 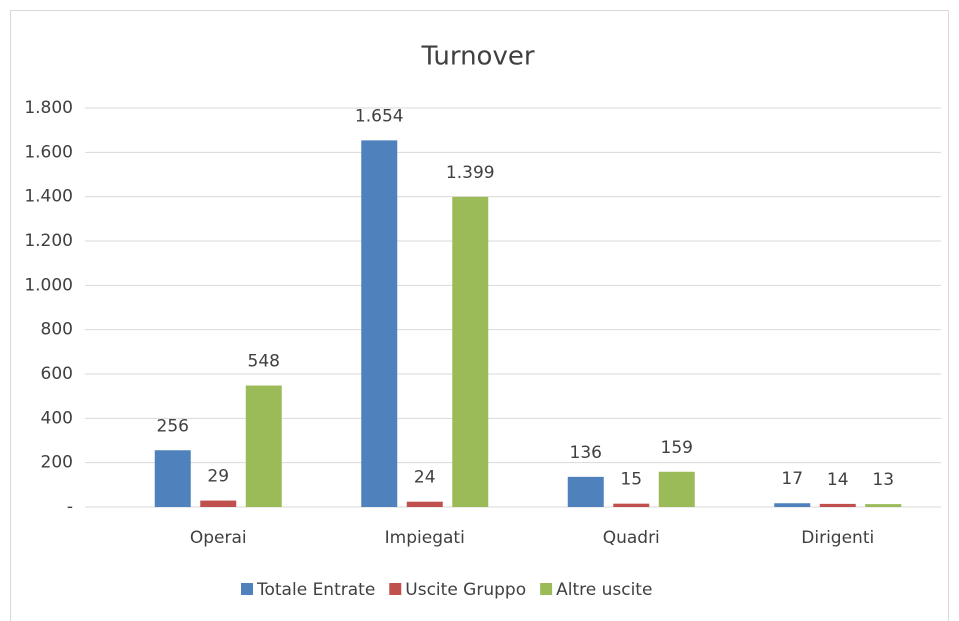 What do you see at coordinates (792, 479) in the screenshot?
I see `data-label: 17` at bounding box center [792, 479].